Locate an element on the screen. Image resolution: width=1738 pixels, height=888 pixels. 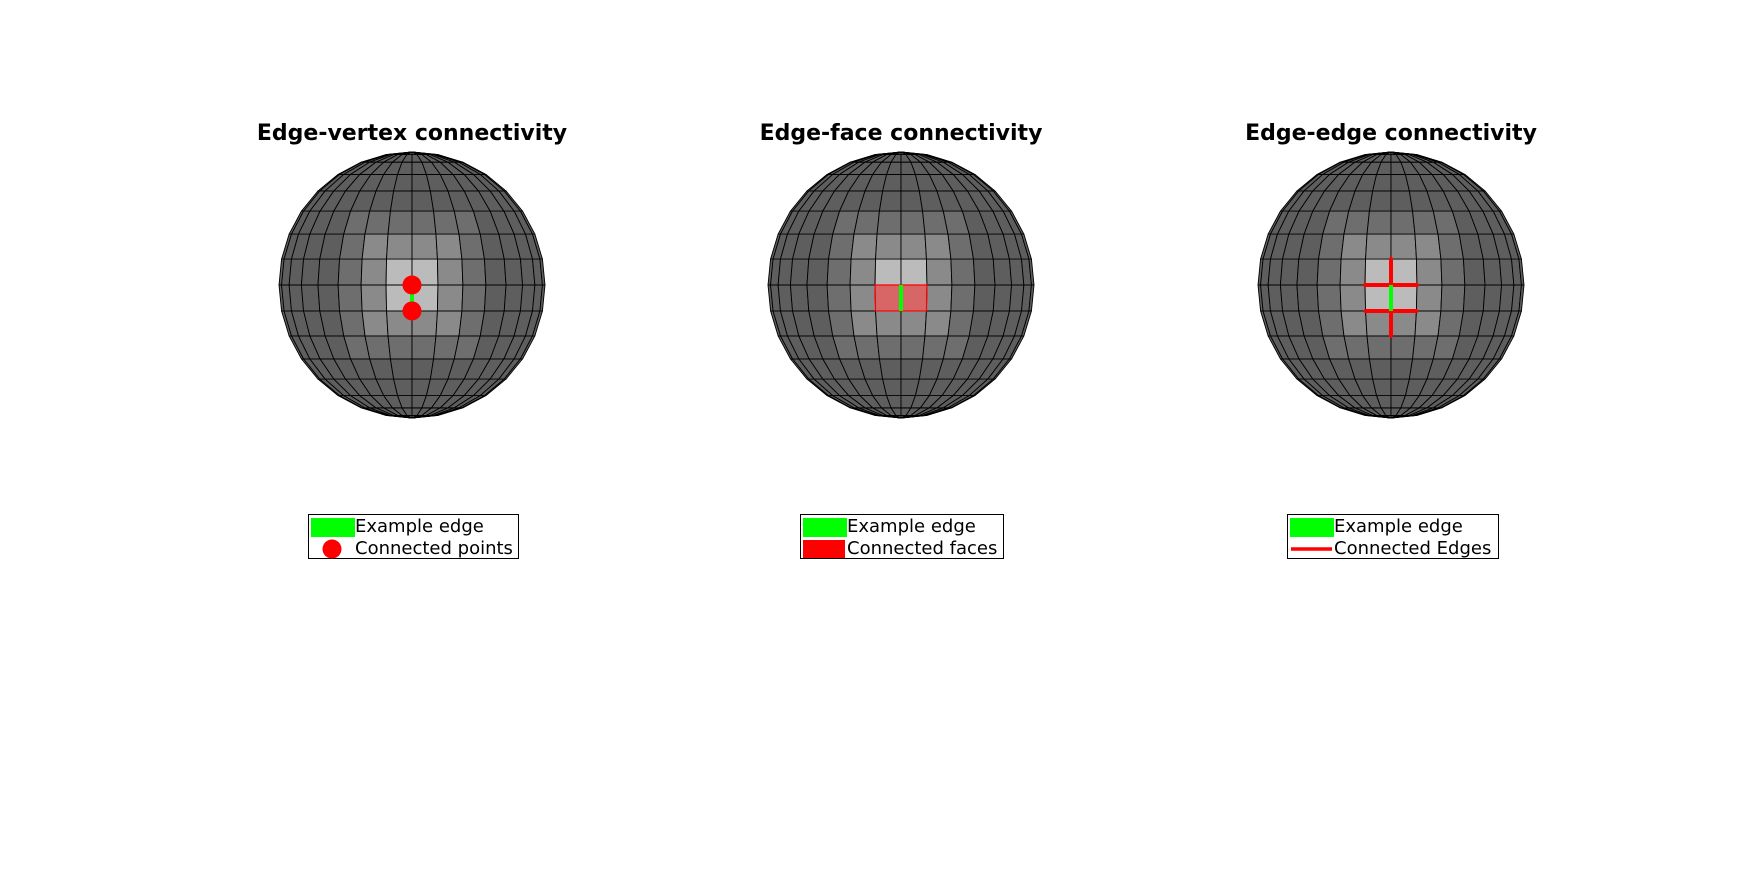
legend-entry-connected-faces: Connected faces is located at coordinates (902, 549).